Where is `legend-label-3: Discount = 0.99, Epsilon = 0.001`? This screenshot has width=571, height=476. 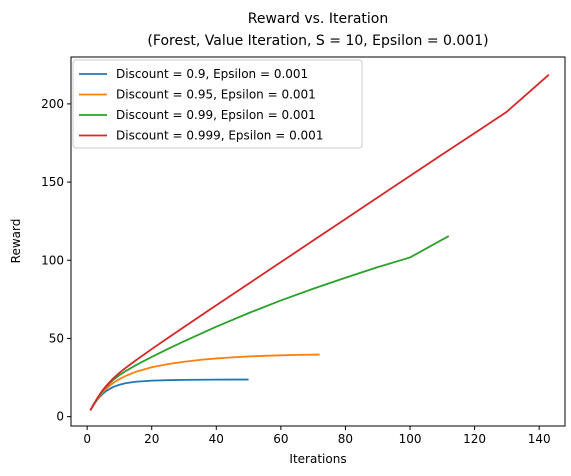 legend-label-3: Discount = 0.99, Epsilon = 0.001 is located at coordinates (216, 115).